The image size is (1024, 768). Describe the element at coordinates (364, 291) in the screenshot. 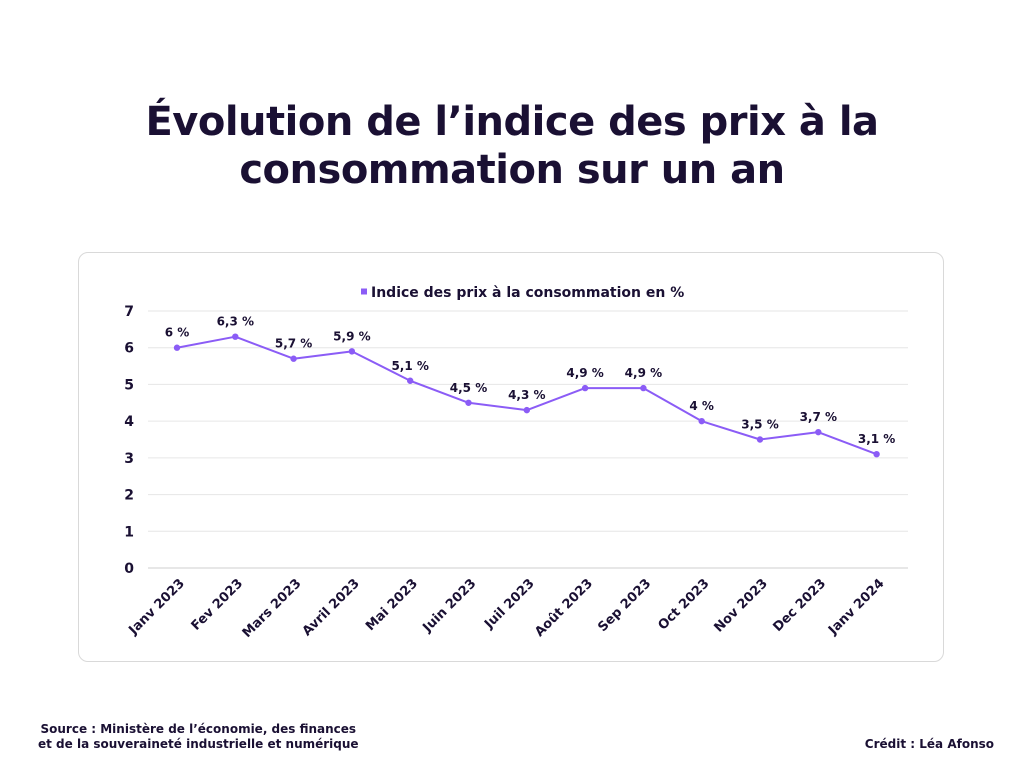

I see `legend-marker` at that location.